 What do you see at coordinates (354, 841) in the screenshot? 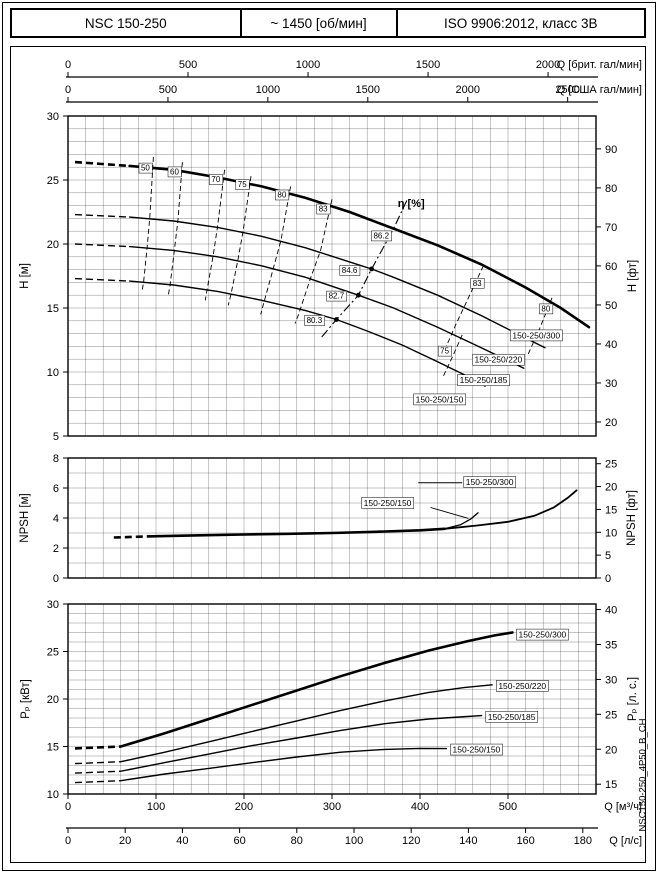
I see `ls-ruler-value: 100` at bounding box center [354, 841].